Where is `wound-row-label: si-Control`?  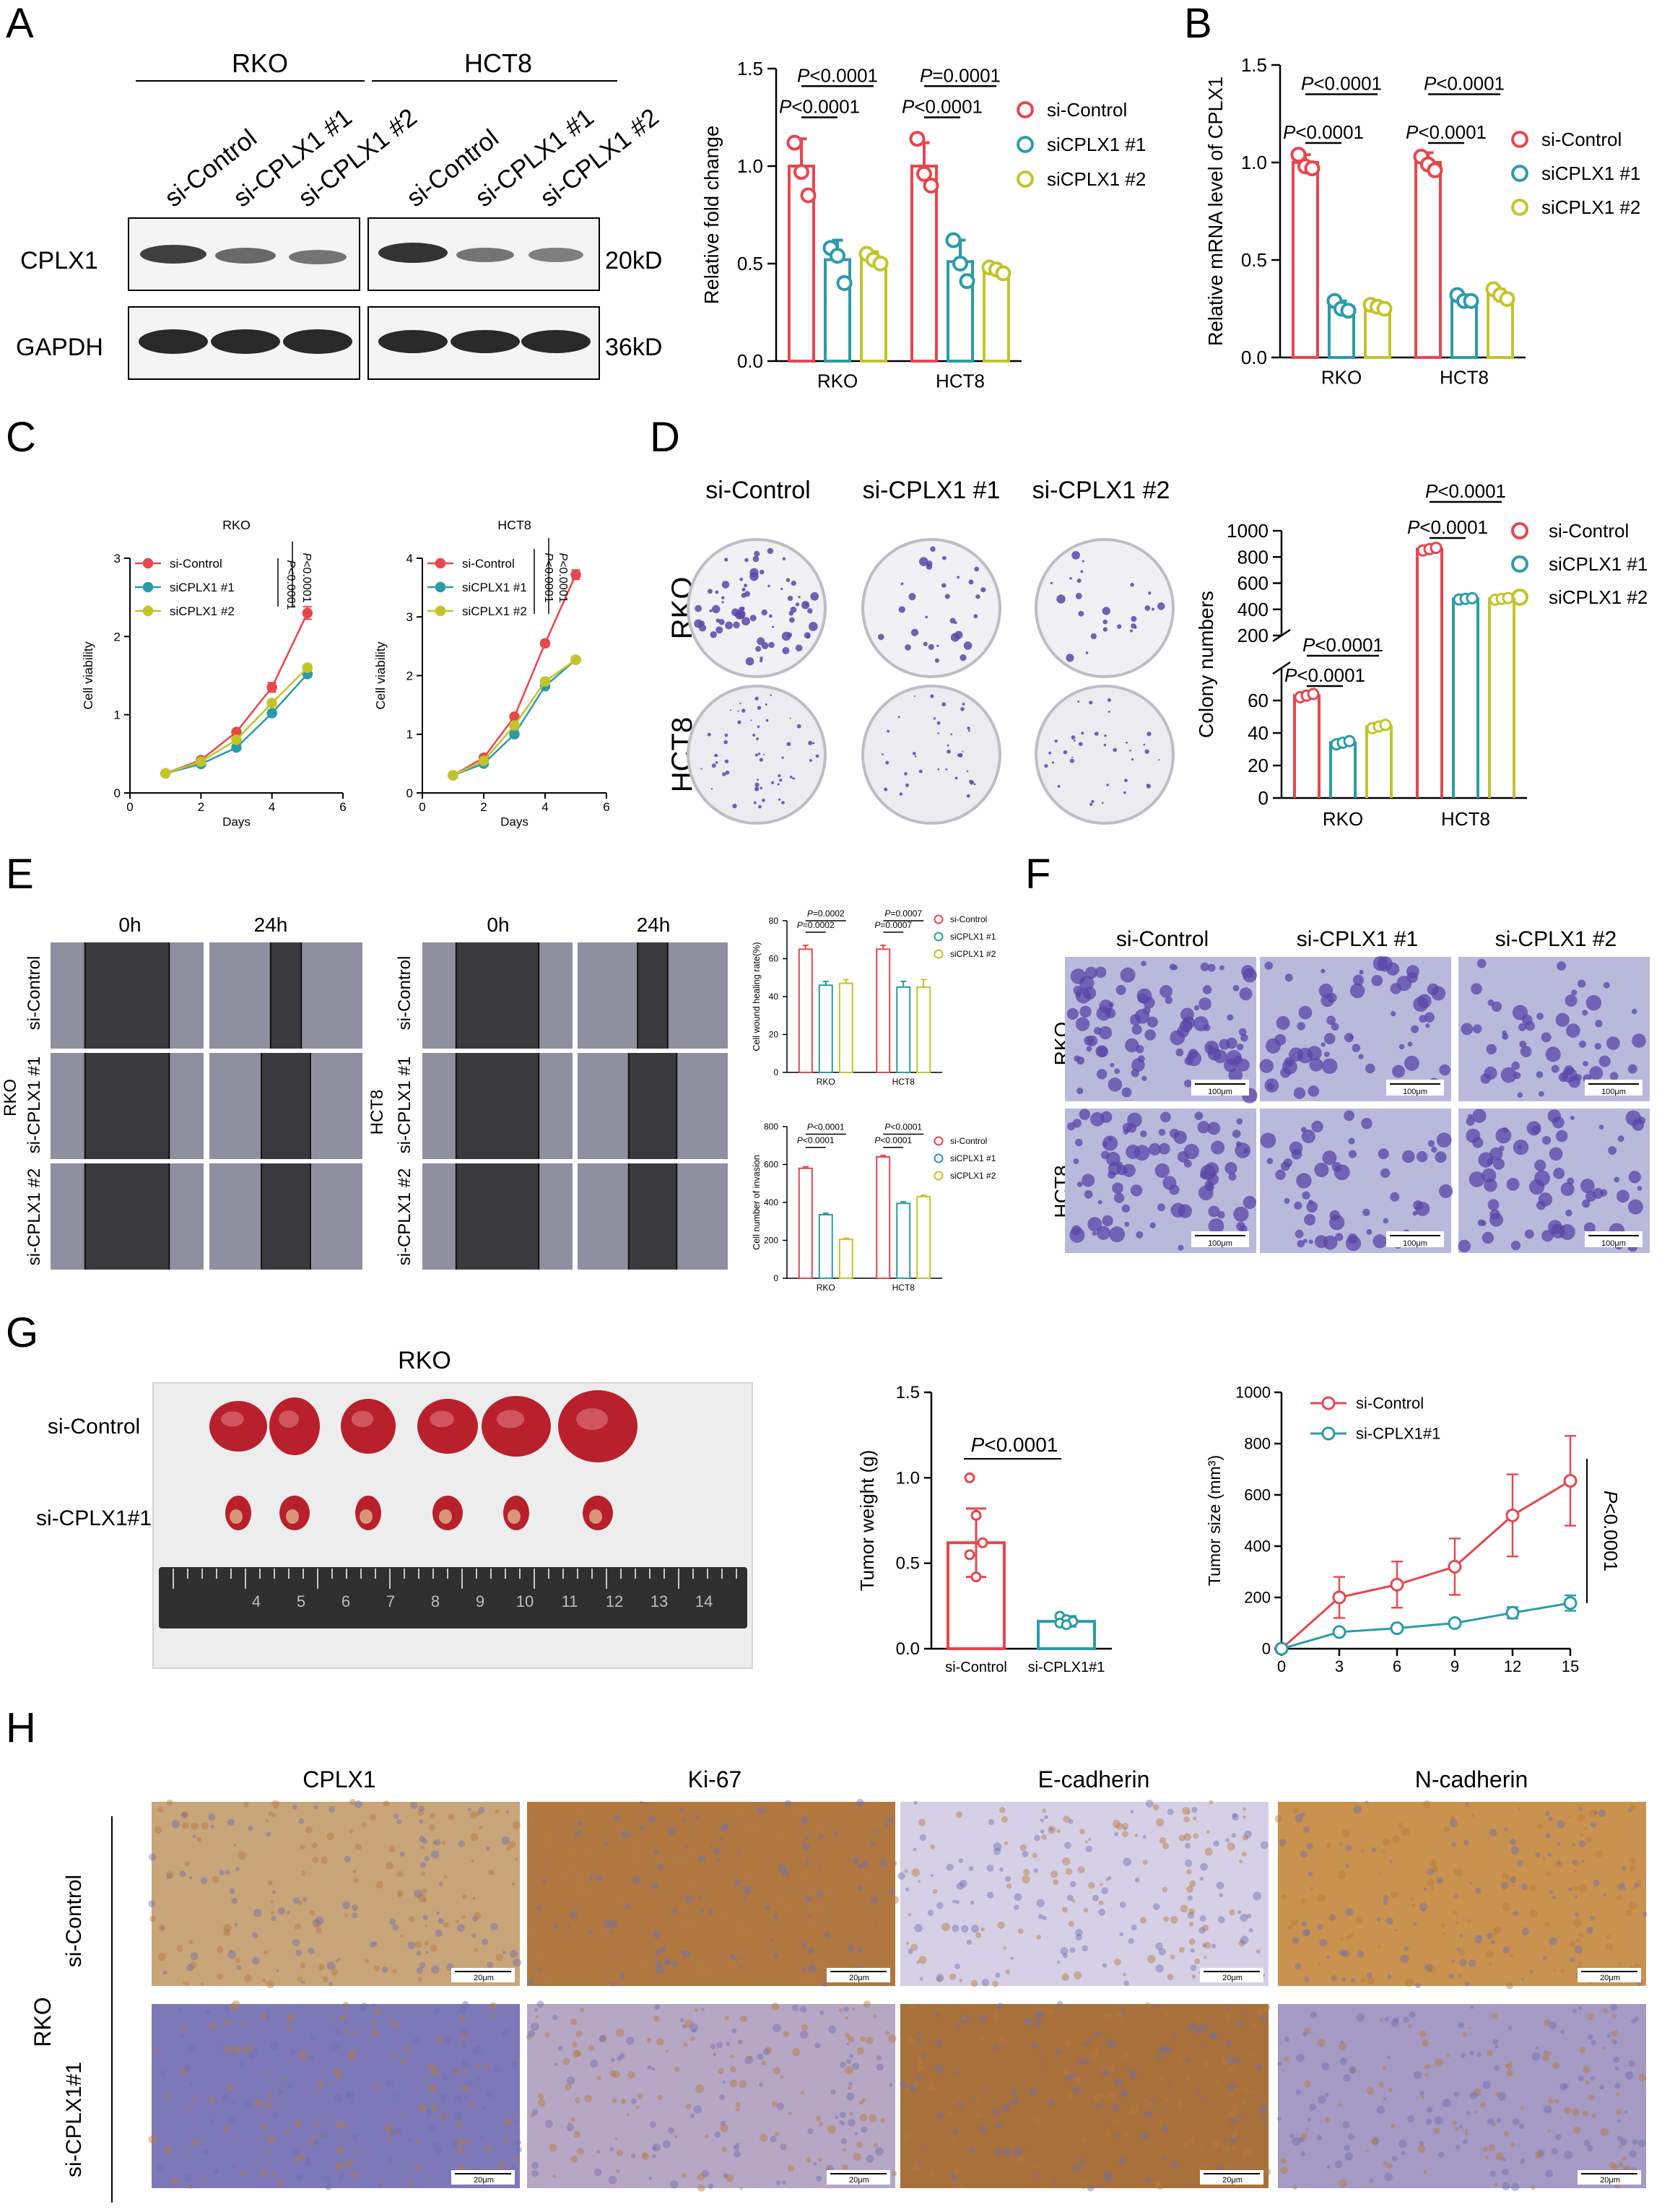
wound-row-label: si-Control is located at coordinates (34, 994).